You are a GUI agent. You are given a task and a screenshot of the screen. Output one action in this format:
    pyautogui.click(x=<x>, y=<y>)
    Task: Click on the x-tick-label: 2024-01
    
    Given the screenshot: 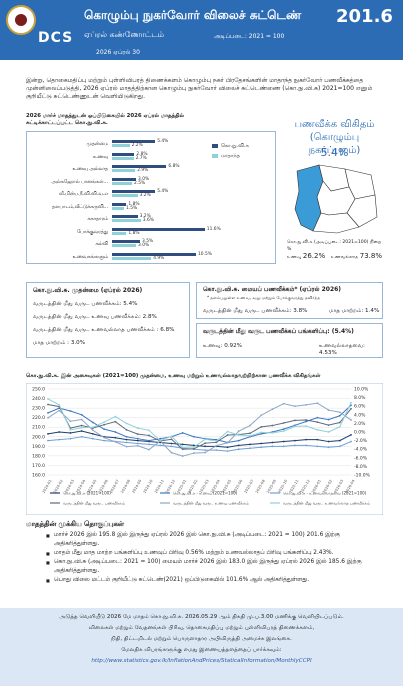 What is the action you would take?
    pyautogui.click(x=47, y=486)
    